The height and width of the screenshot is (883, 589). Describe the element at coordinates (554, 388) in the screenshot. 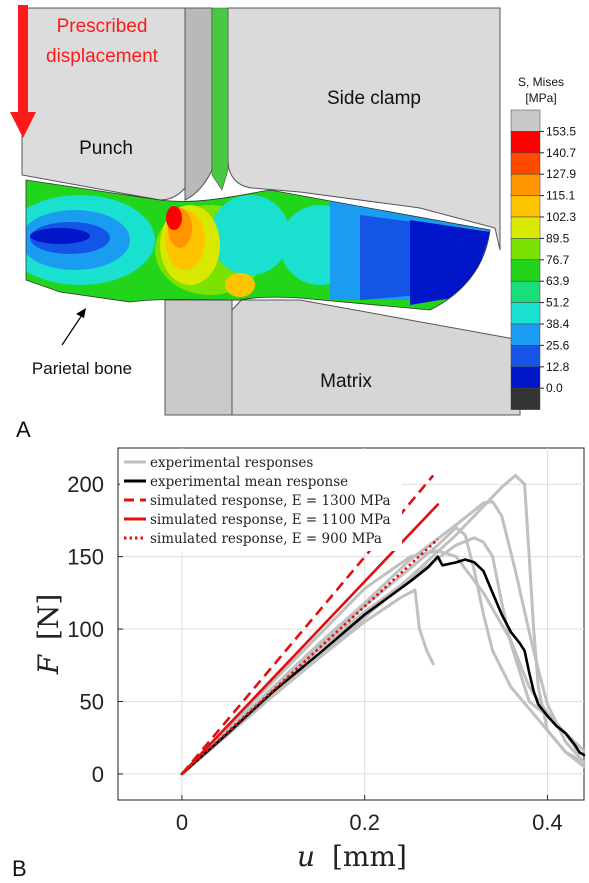

I see `color-bar-level-label: 0.0` at that location.